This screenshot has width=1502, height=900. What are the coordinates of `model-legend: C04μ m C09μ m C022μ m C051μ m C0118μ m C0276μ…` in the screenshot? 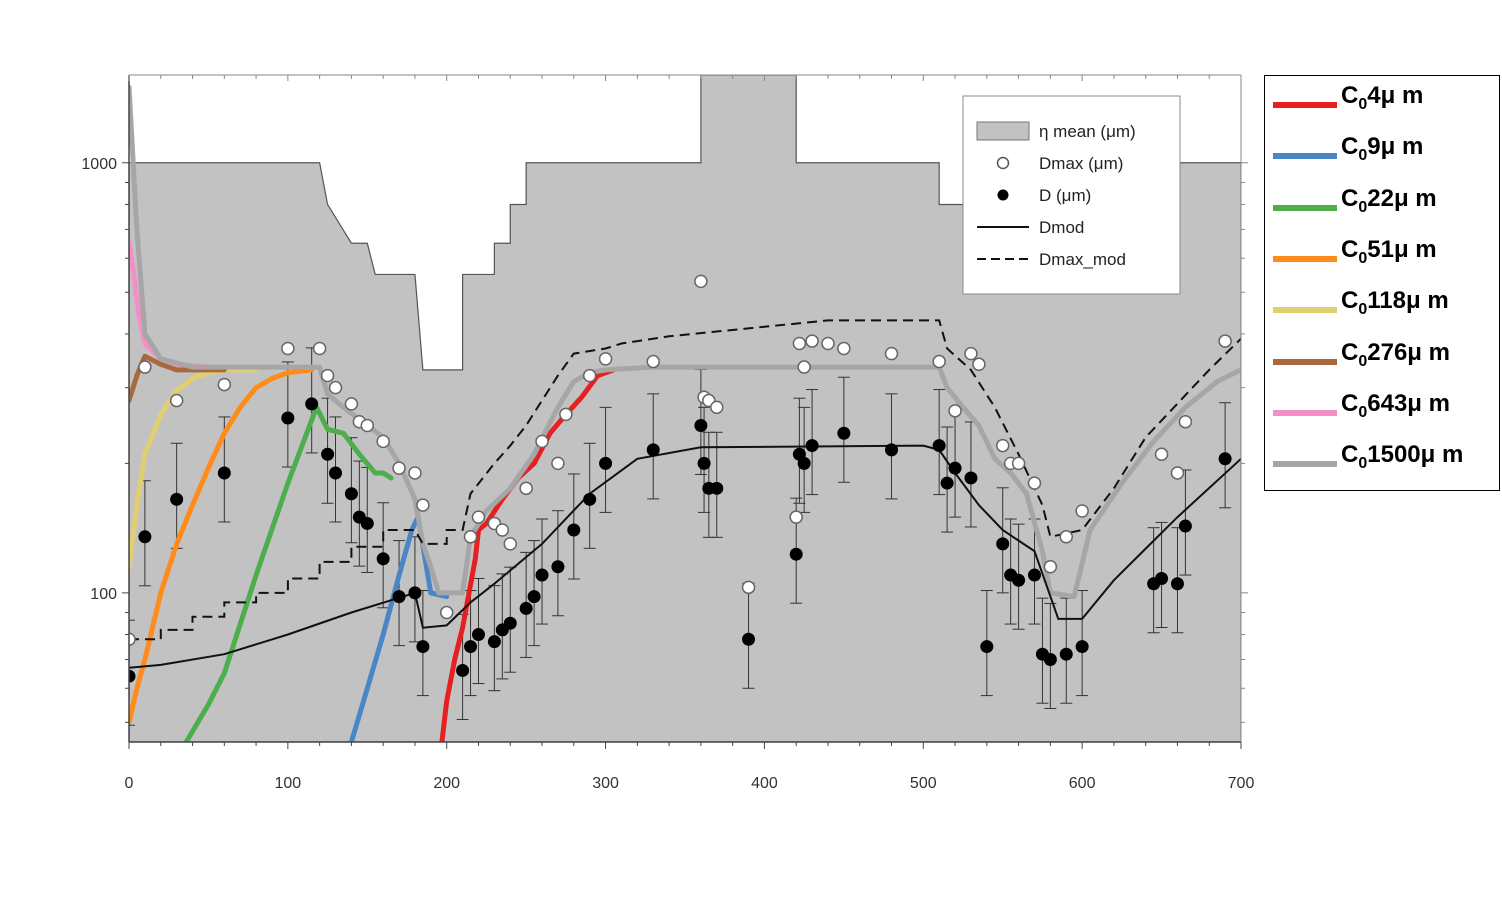 It's located at (1382, 283).